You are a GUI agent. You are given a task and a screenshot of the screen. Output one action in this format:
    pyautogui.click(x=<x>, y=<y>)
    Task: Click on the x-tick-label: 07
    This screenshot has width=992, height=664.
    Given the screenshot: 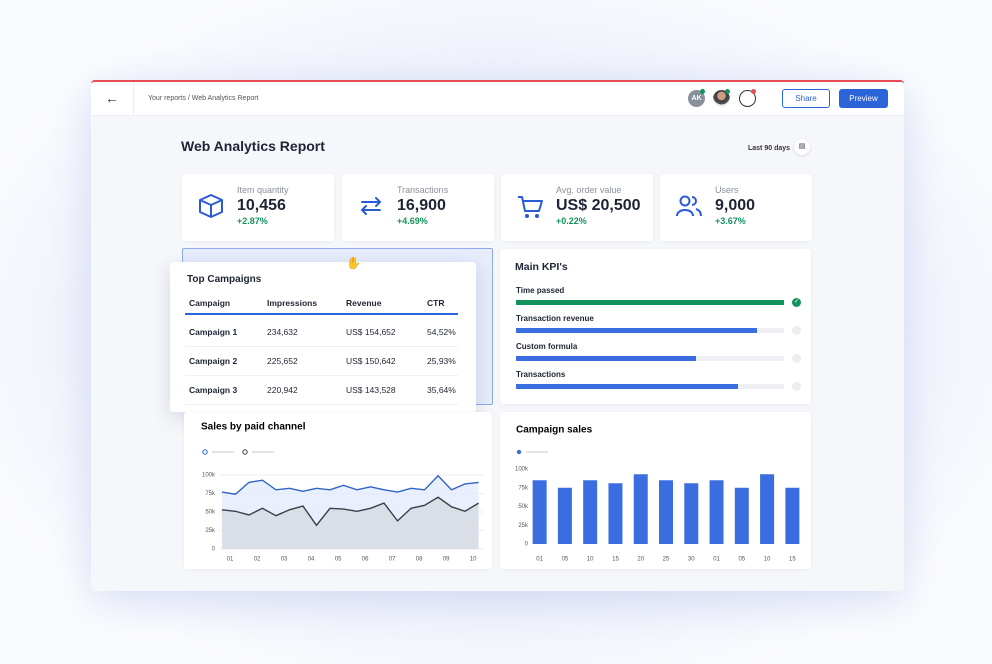 What is the action you would take?
    pyautogui.click(x=392, y=560)
    